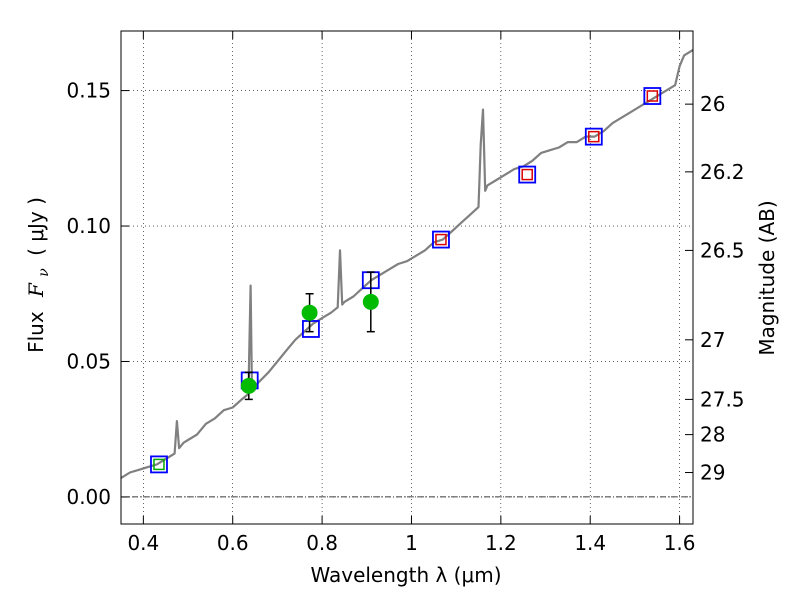  What do you see at coordinates (722, 250) in the screenshot?
I see `magnitude-tick-label: 26.5` at bounding box center [722, 250].